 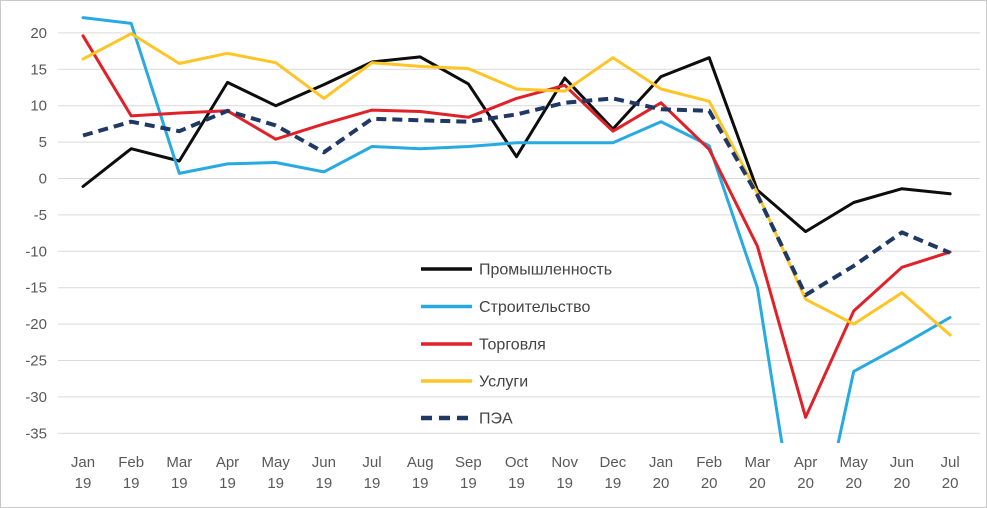 I want to click on y-tick-label: 15, so click(x=38, y=69).